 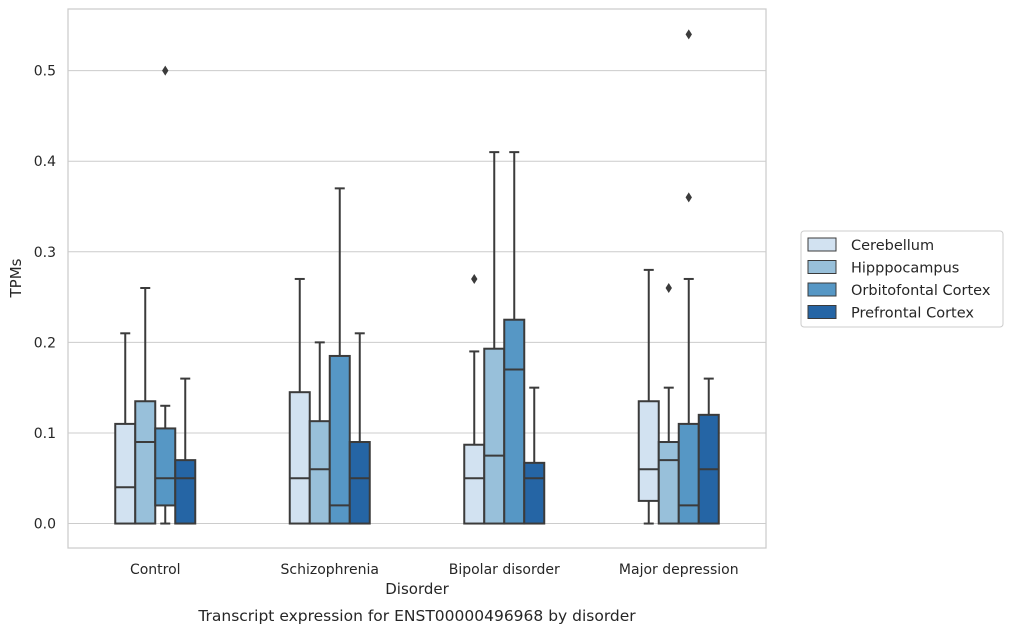 I want to click on y-axis-title: TPMs, so click(x=16, y=278).